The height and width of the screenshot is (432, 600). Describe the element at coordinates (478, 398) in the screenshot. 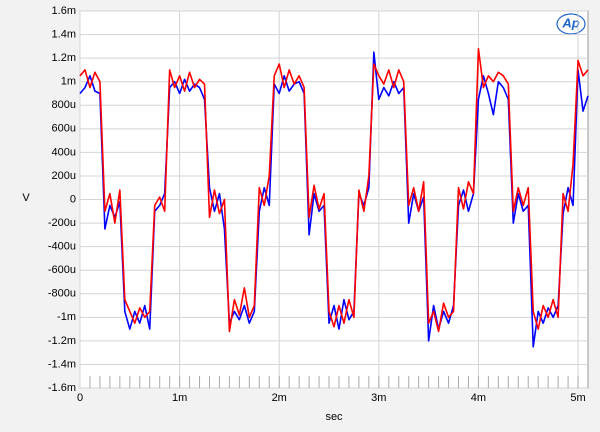

I see `x-tick-label: 4m` at that location.